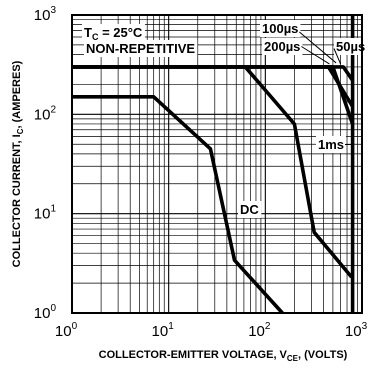  I want to click on svg-text: NON-REPETITIVE, so click(140, 48).